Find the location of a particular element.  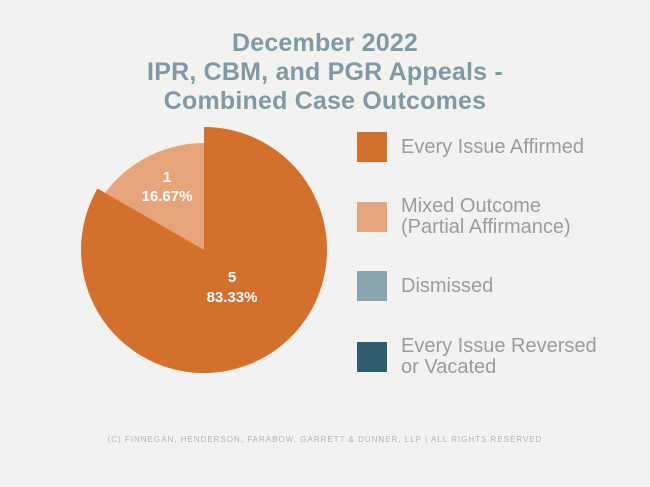

title-line-3: Combined Case Outcomes is located at coordinates (325, 101).